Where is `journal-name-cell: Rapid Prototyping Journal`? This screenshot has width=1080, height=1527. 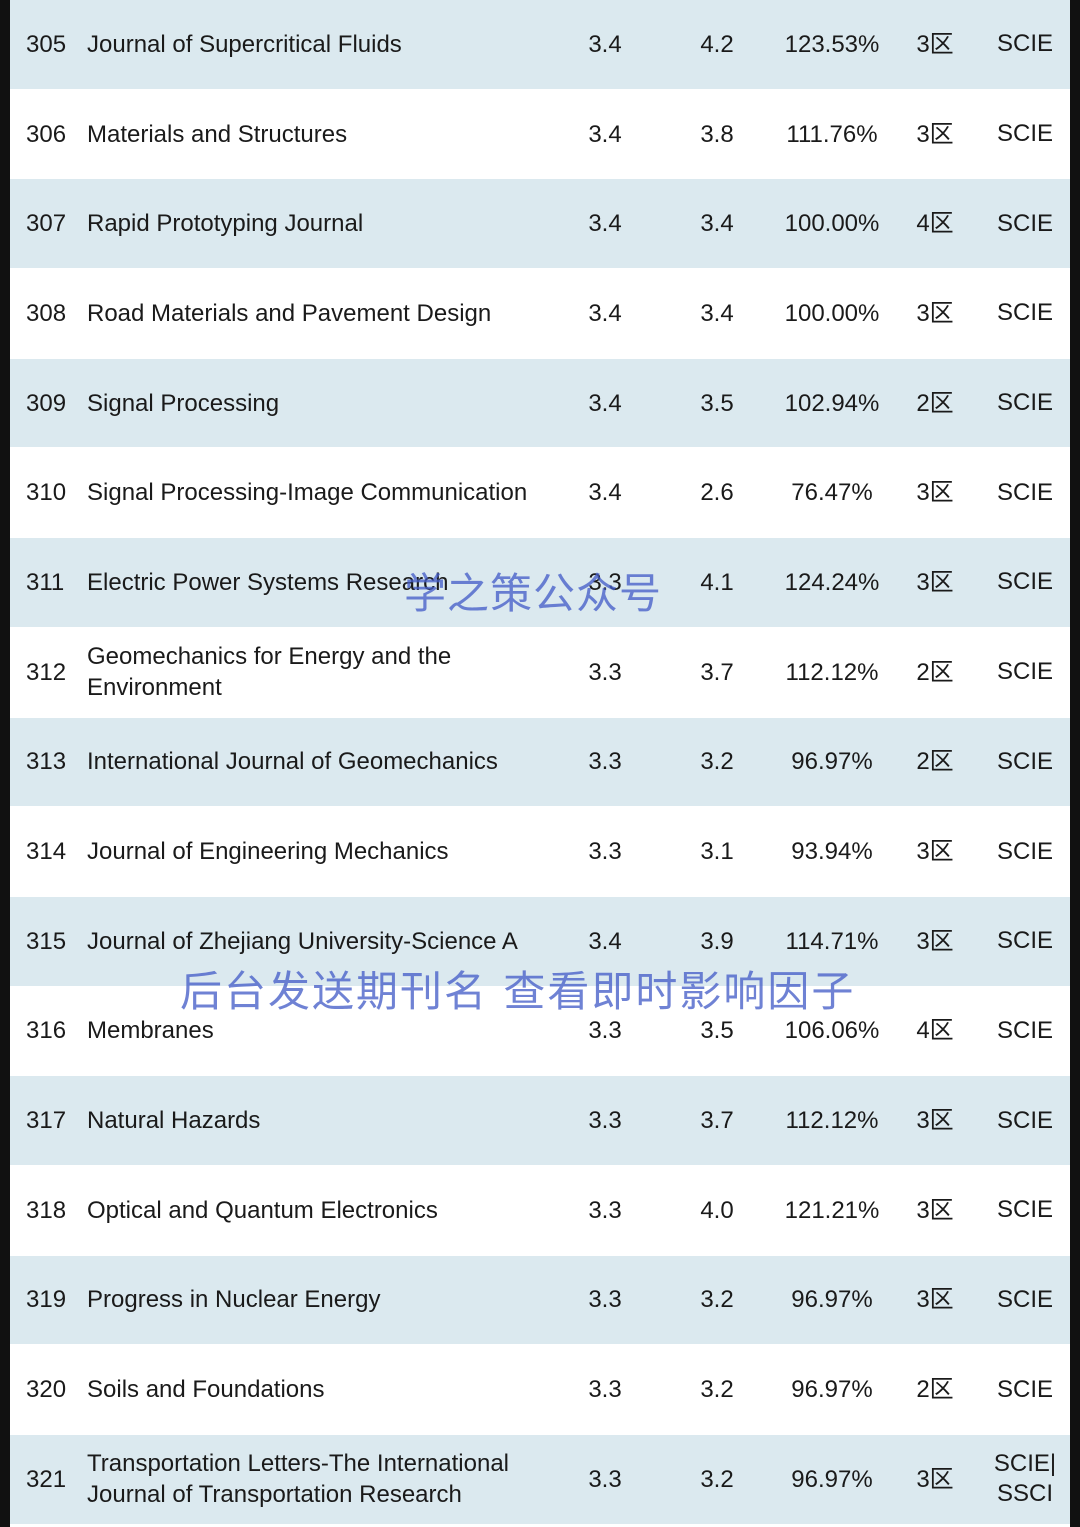 journal-name-cell: Rapid Prototyping Journal is located at coordinates (225, 224).